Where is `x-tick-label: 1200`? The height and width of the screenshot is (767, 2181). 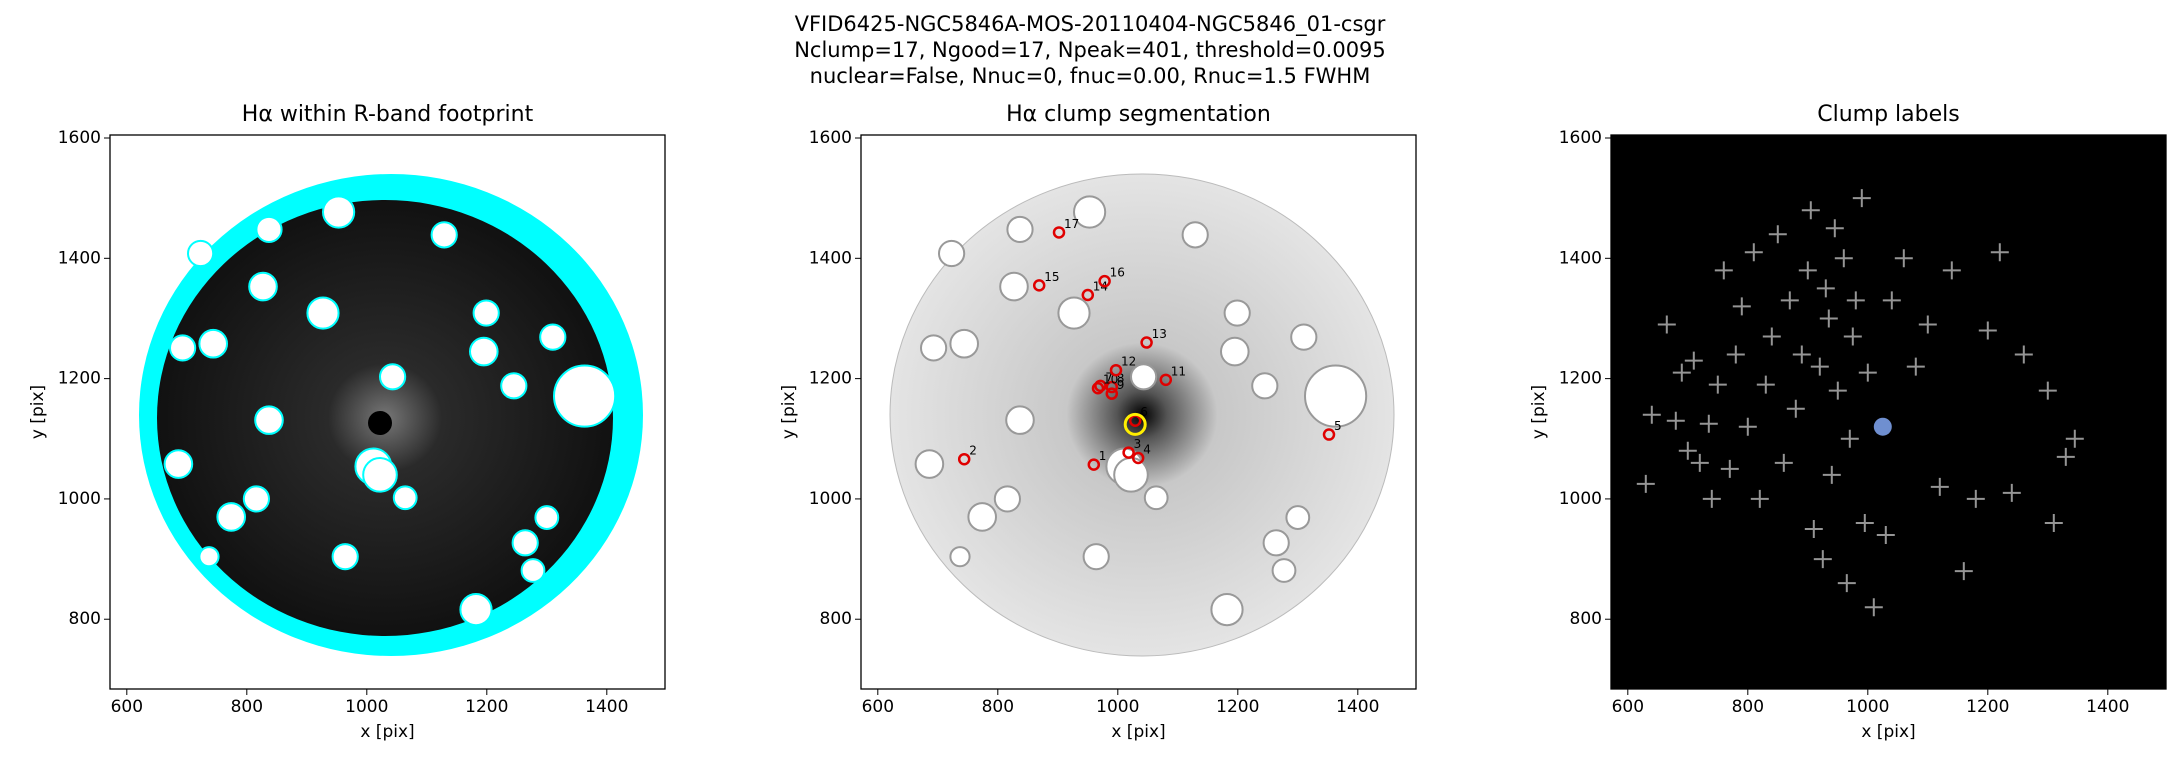 x-tick-label: 1200 is located at coordinates (1987, 707).